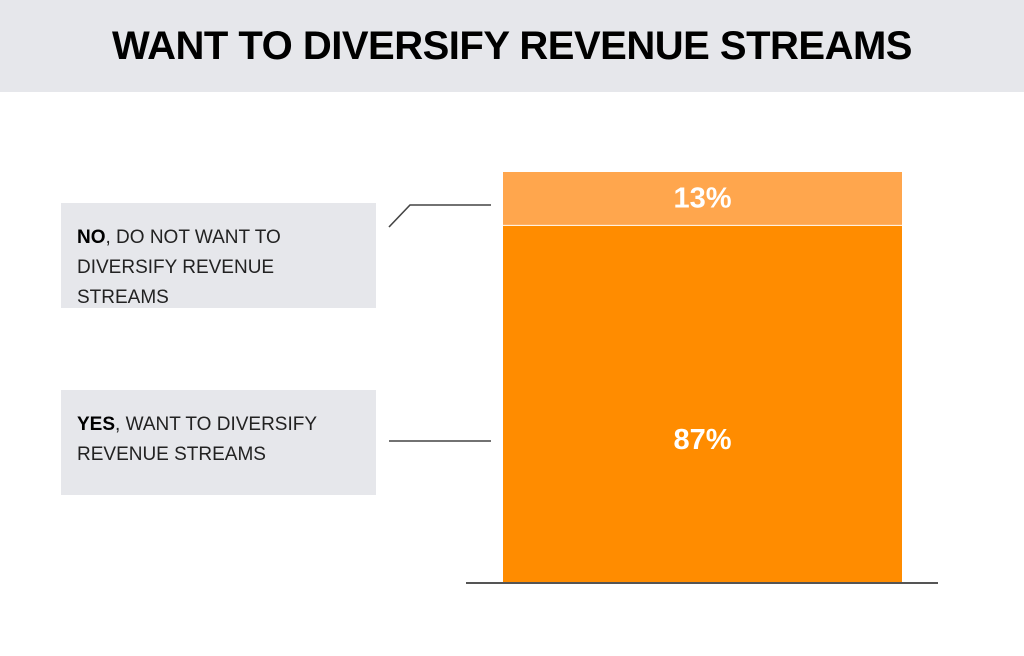  Describe the element at coordinates (197, 439) in the screenshot. I see `legend-yes-text: , WANT TO DIVERSIFY REVENUE STREAMS` at that location.